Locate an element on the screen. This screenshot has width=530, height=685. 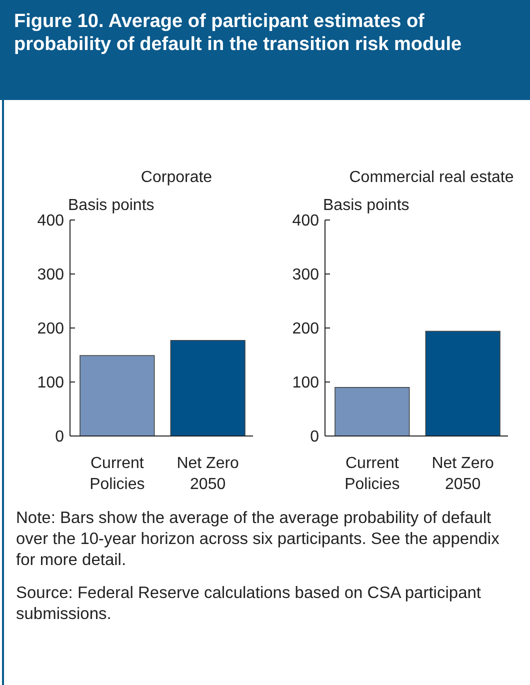
chart-title: Corporate is located at coordinates (176, 177).